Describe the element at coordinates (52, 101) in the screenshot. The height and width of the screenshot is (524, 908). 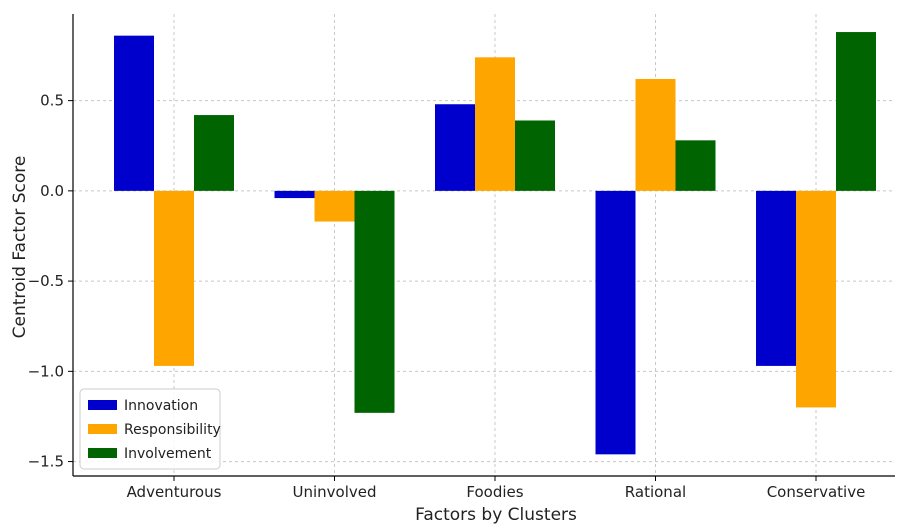
I see `y-tick-label: 0.5` at that location.